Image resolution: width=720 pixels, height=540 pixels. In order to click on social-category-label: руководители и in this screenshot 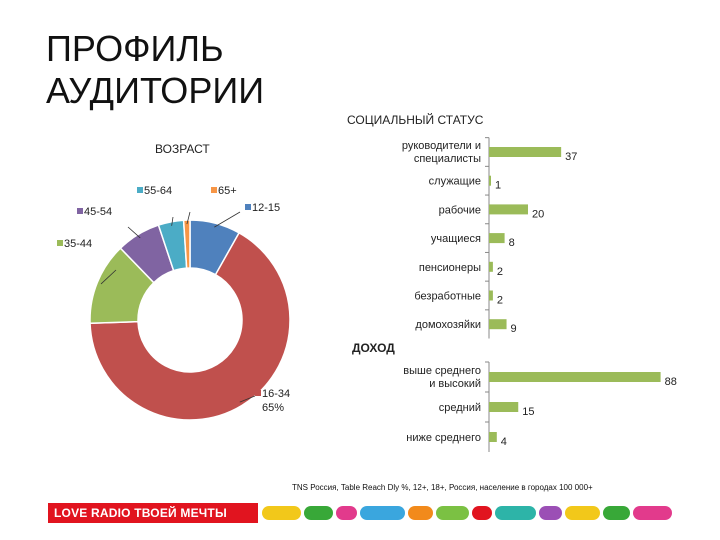, I will do `click(441, 146)`.